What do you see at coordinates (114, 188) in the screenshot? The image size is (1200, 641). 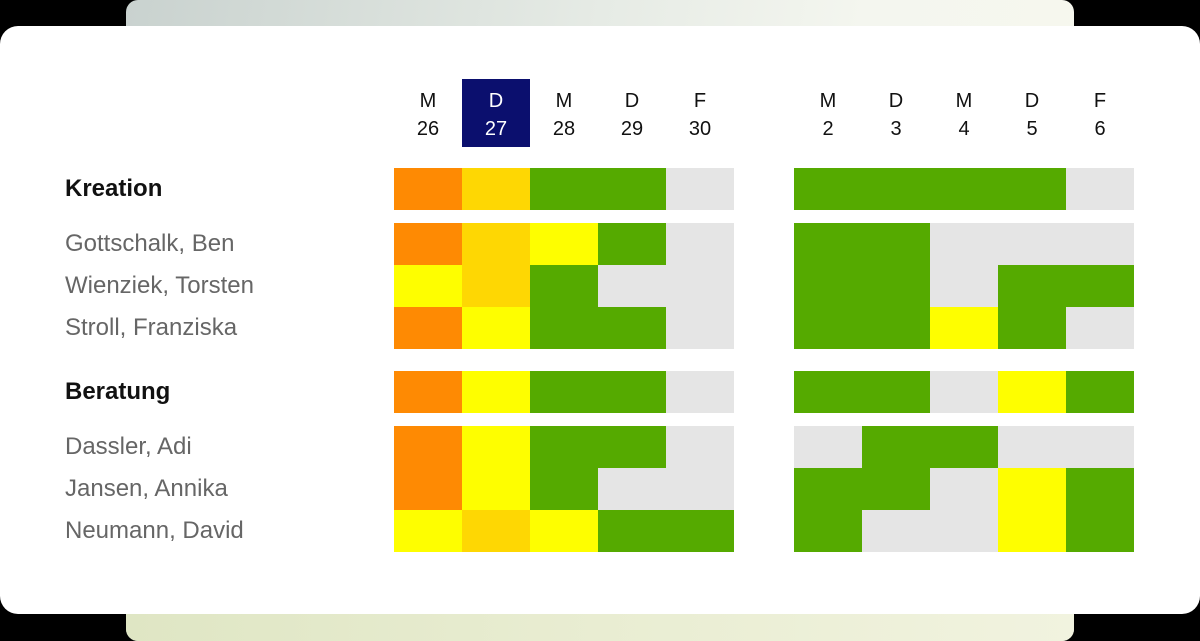 I see `group-label: Kreation` at bounding box center [114, 188].